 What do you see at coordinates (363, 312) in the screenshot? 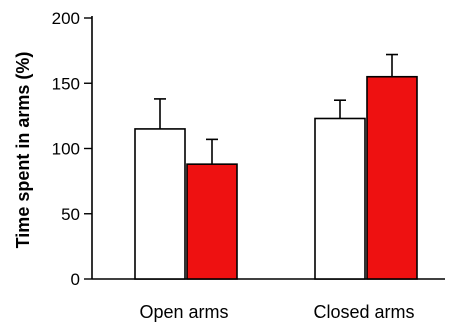
I see `category-label: Closed arms` at bounding box center [363, 312].